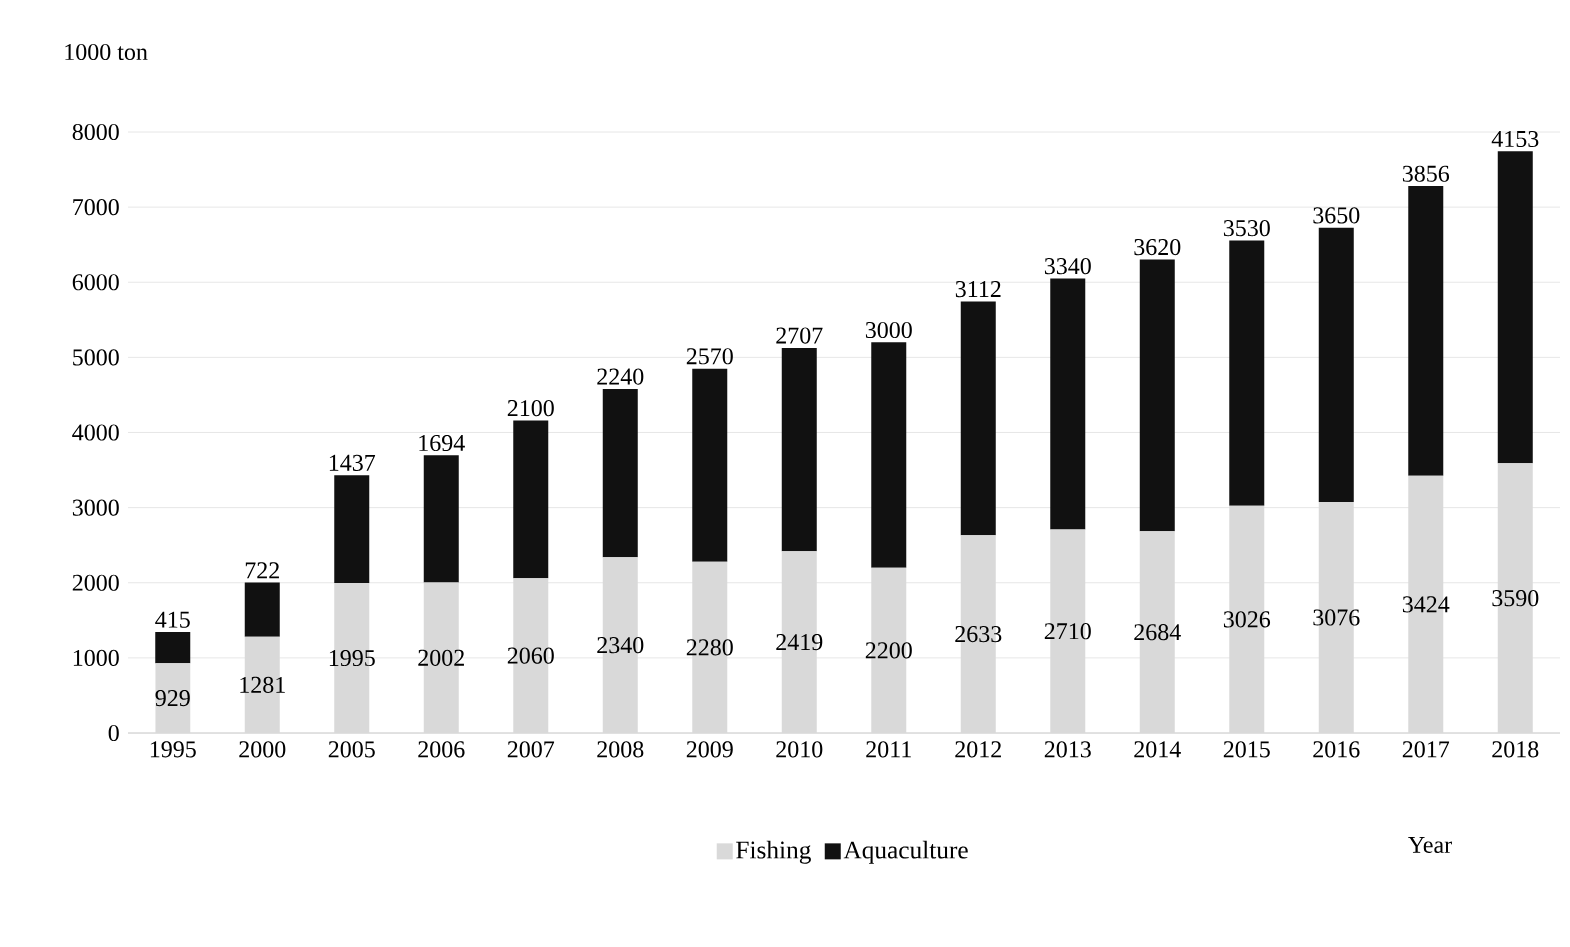 This screenshot has height=947, width=1570. What do you see at coordinates (441, 749) in the screenshot?
I see `x-tick-label: 2006` at bounding box center [441, 749].